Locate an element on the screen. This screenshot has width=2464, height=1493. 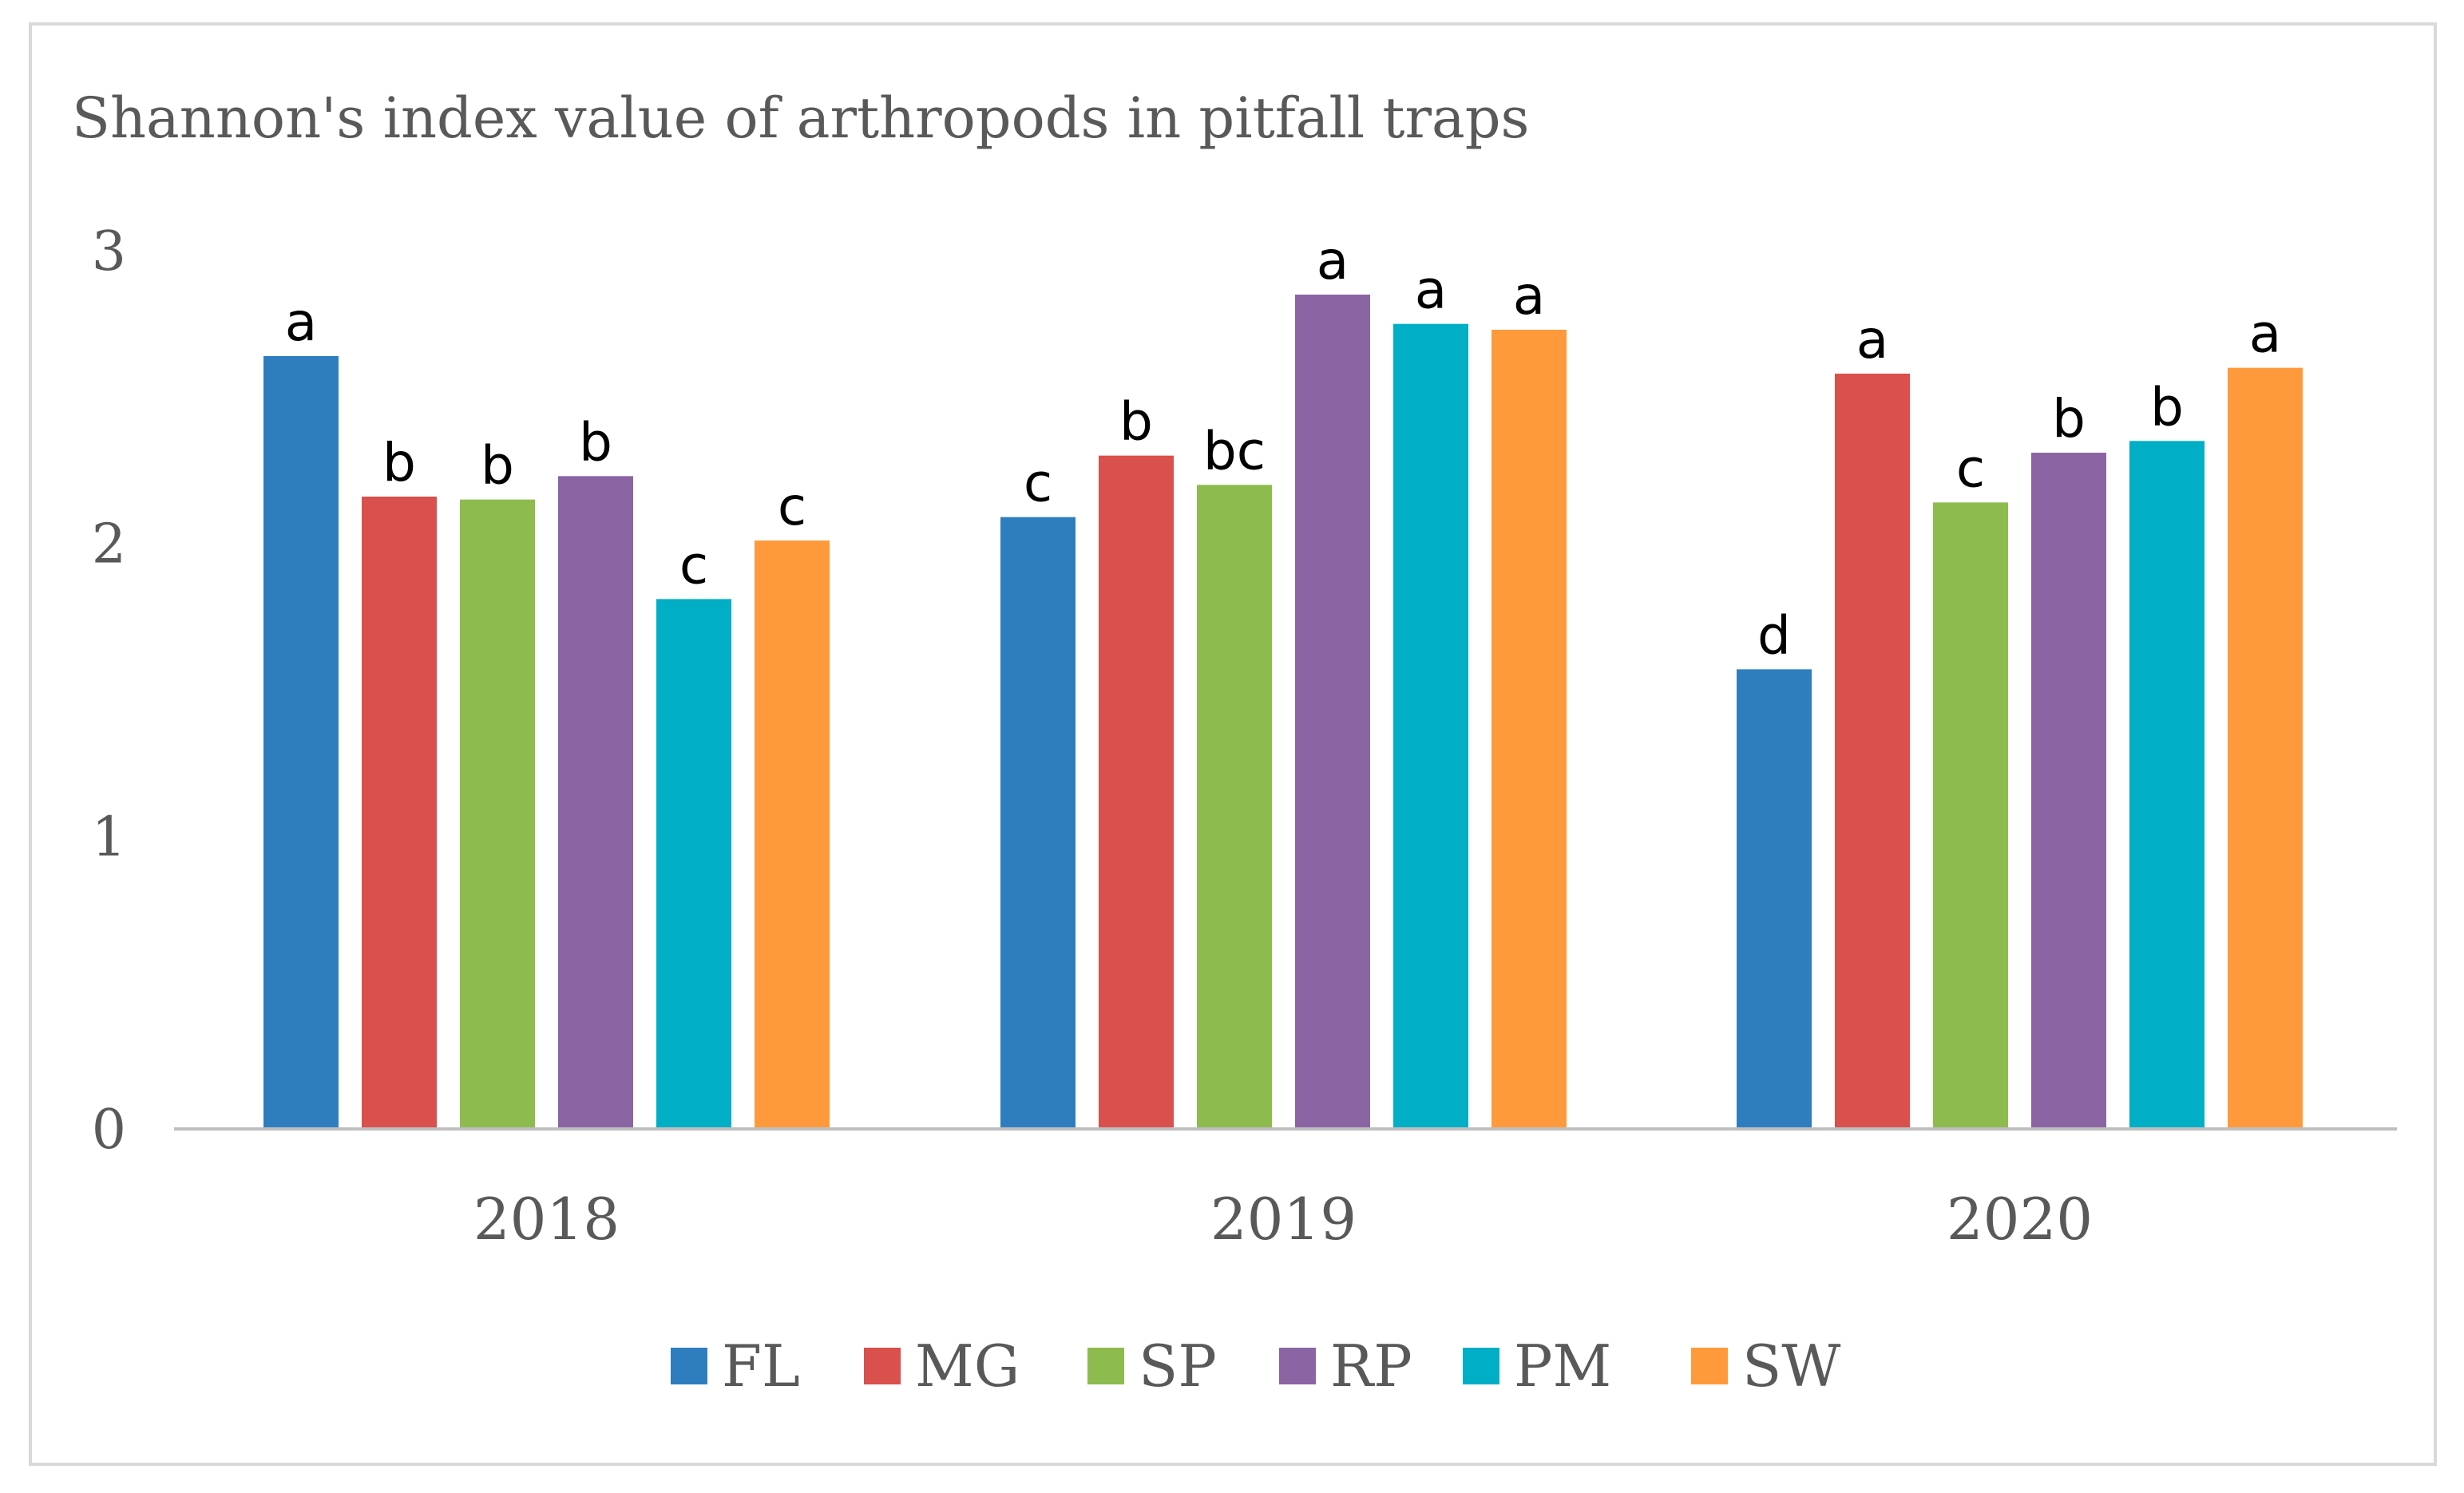
legend-label-pm: PM is located at coordinates (1562, 1366).